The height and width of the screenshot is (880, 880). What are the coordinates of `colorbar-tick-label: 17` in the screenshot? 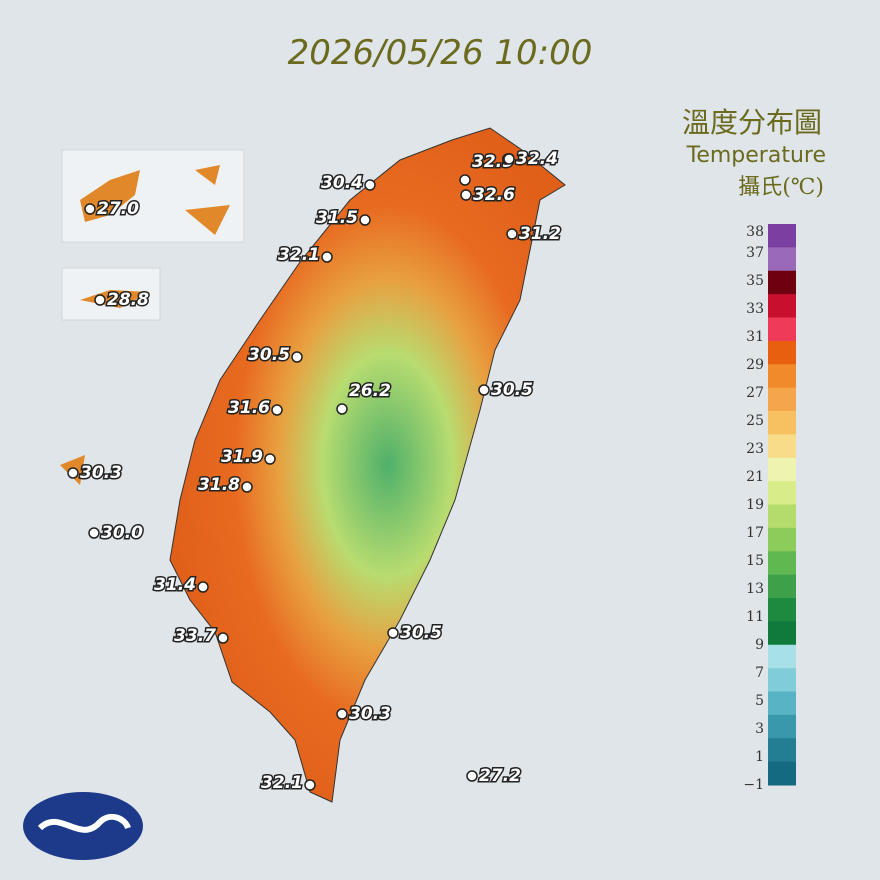 It's located at (755, 533).